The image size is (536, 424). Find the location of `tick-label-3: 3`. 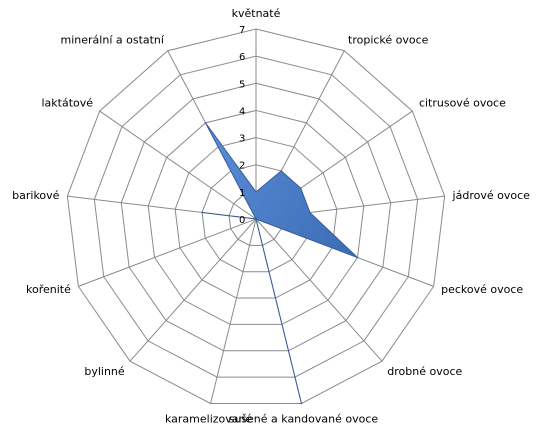

tick-label-3: 3 is located at coordinates (242, 139).